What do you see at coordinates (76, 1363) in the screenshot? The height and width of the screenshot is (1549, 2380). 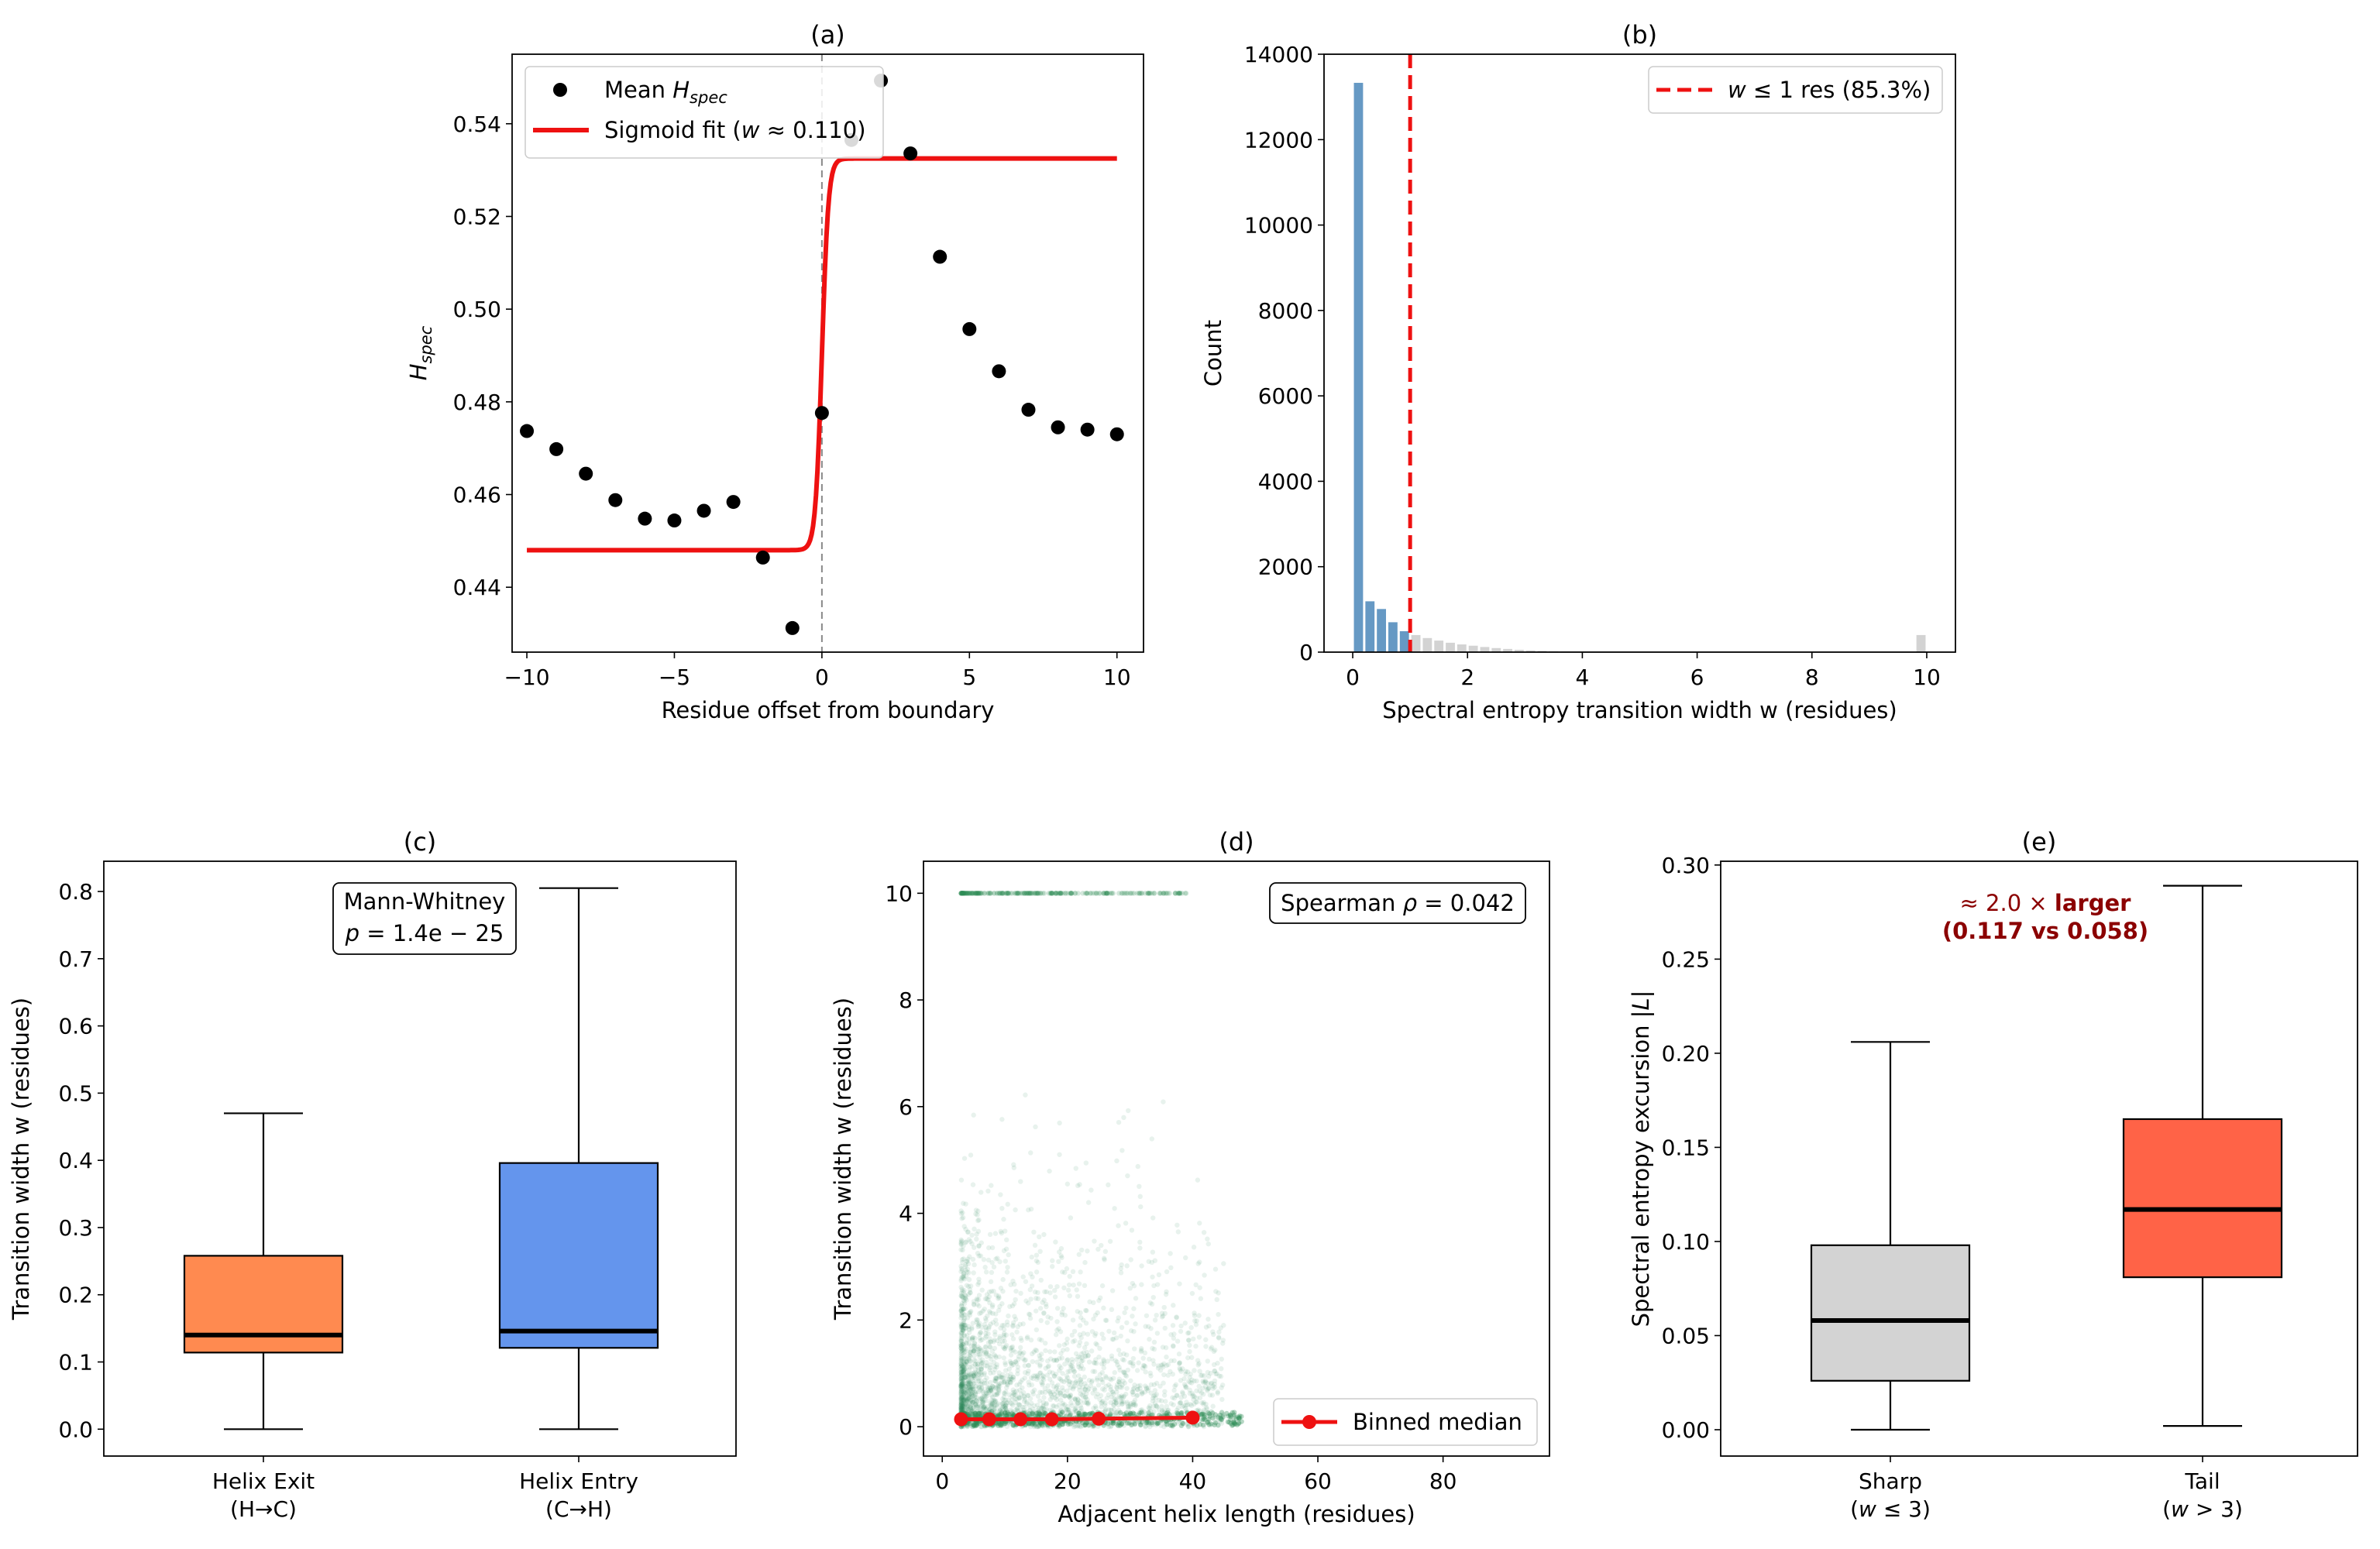 I see `y-tick-label: 0.1` at bounding box center [76, 1363].